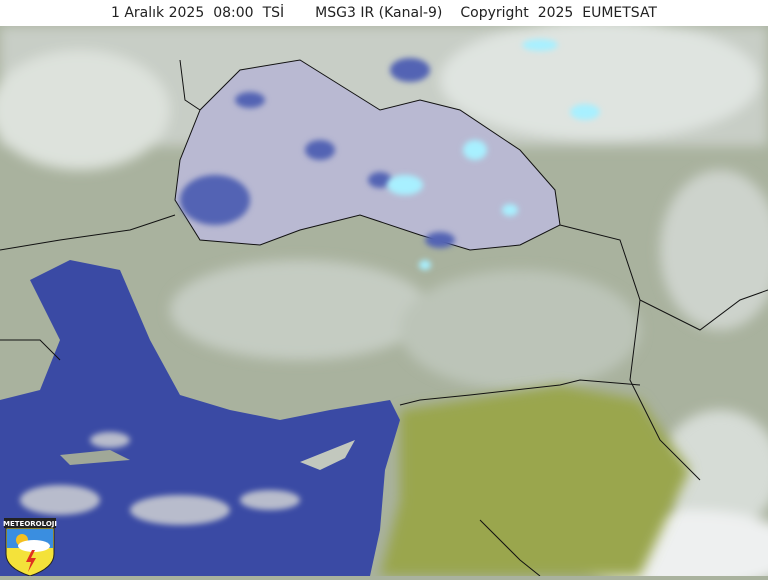 This screenshot has height=580, width=768. I want to click on svg-text: METEOROLOJI, so click(30, 524).